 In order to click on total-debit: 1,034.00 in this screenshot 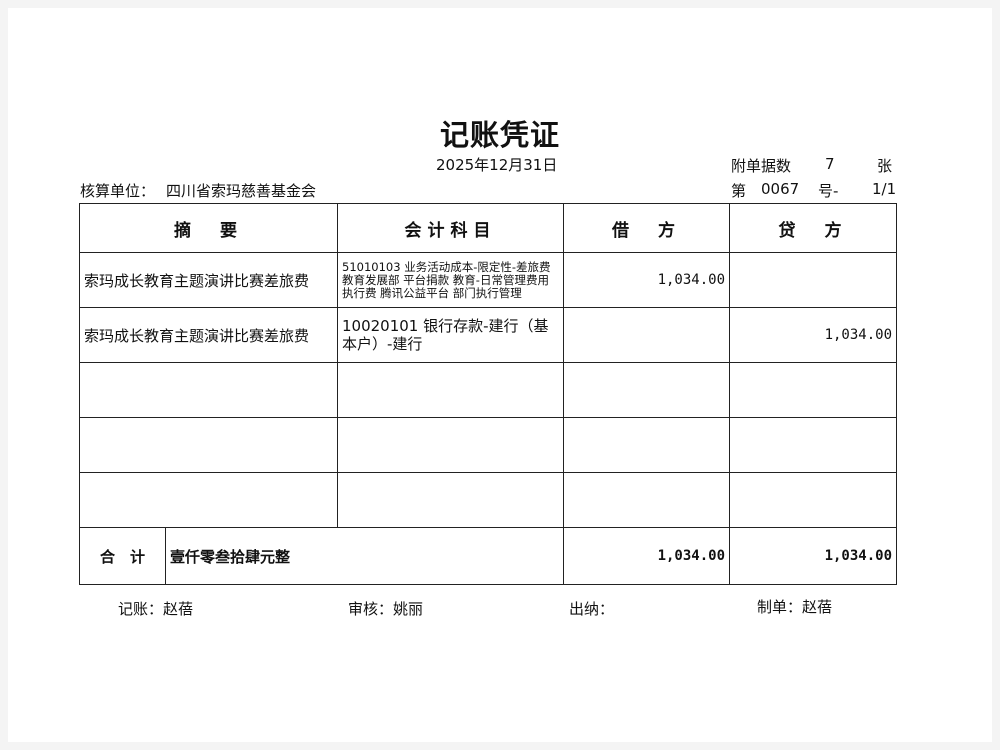, I will do `click(646, 556)`.